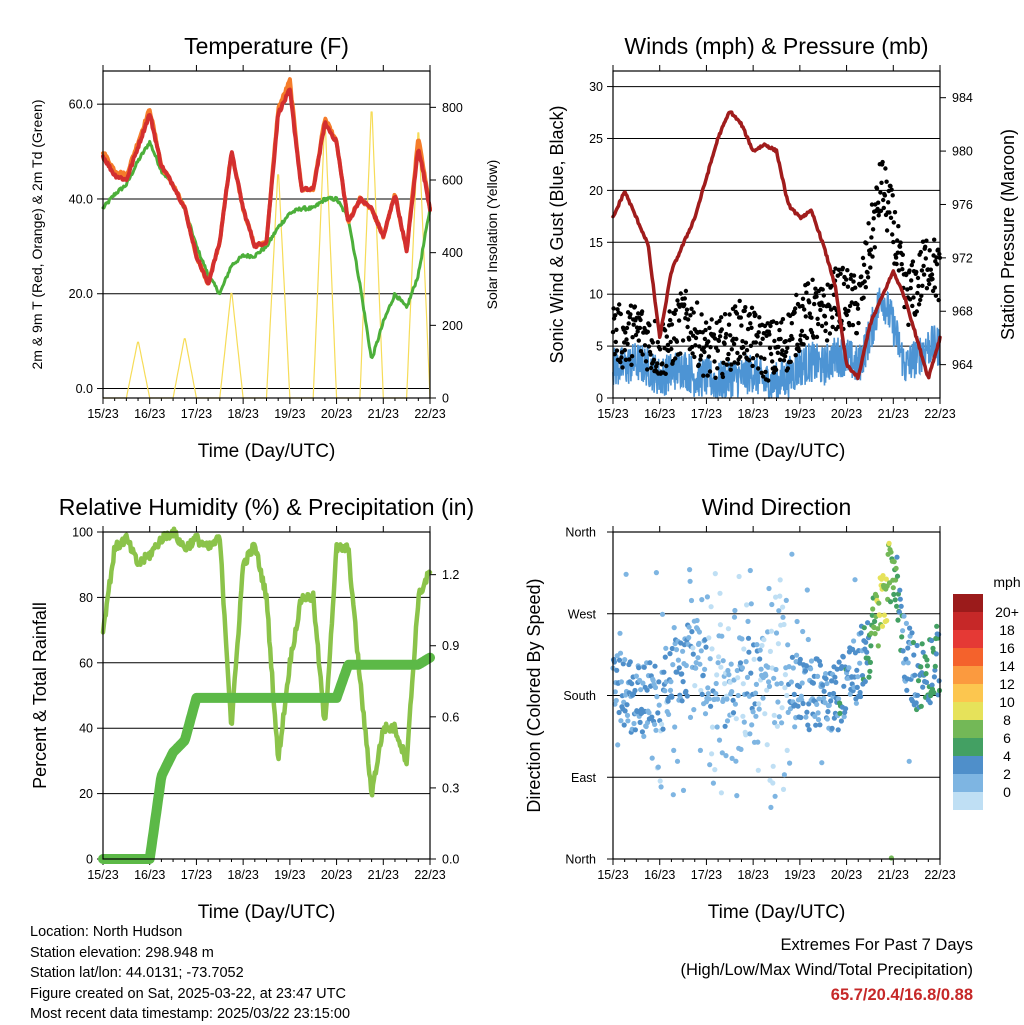  What do you see at coordinates (86, 598) in the screenshot?
I see `rh-ytick-label: 80` at bounding box center [86, 598].